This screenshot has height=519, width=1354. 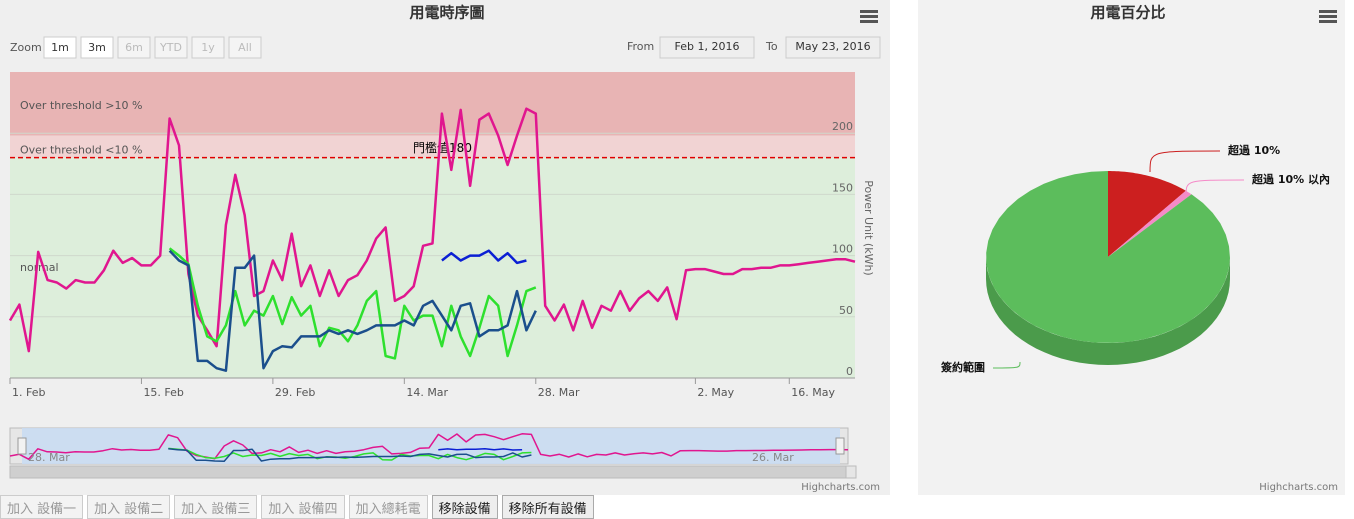 What do you see at coordinates (849, 371) in the screenshot?
I see `y-tick-label: 0` at bounding box center [849, 371].